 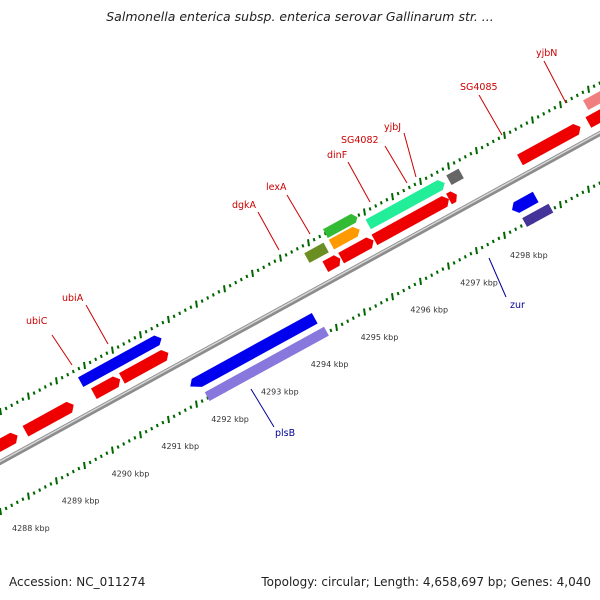 What do you see at coordinates (180, 446) in the screenshot?
I see `scale-tick-label: 4291 kbp` at bounding box center [180, 446].